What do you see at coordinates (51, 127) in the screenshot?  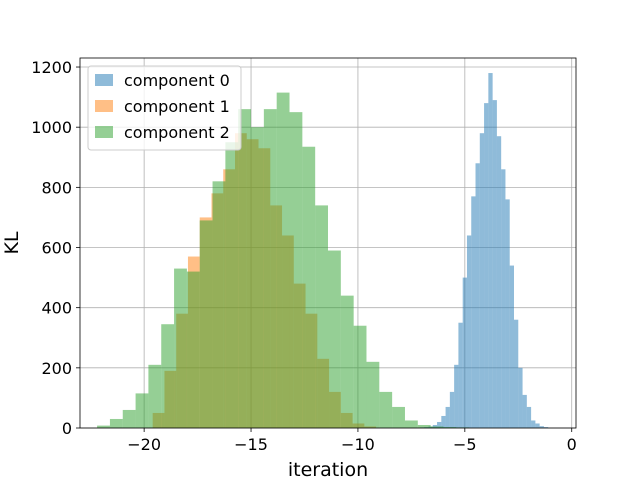 I see `y-tick-label: 1000` at bounding box center [51, 127].